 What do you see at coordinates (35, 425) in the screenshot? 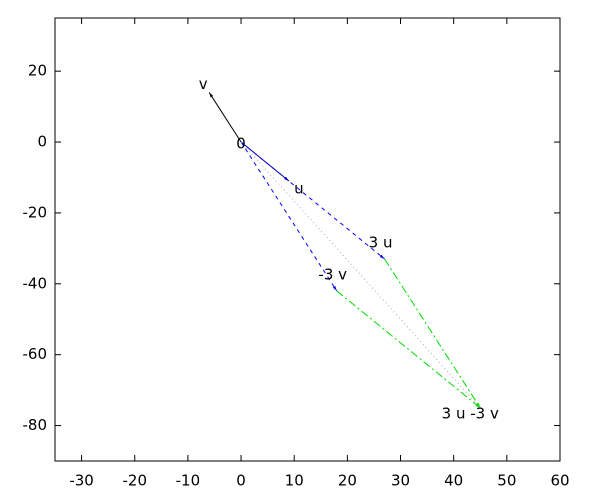
I see `y-tick-label: -80` at bounding box center [35, 425].